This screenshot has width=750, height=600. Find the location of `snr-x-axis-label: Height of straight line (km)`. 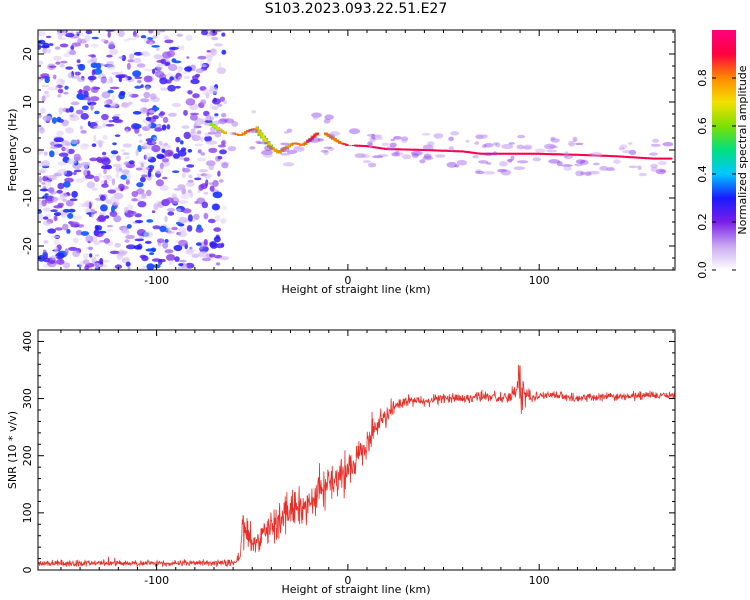

snr-x-axis-label: Height of straight line (km) is located at coordinates (355, 589).